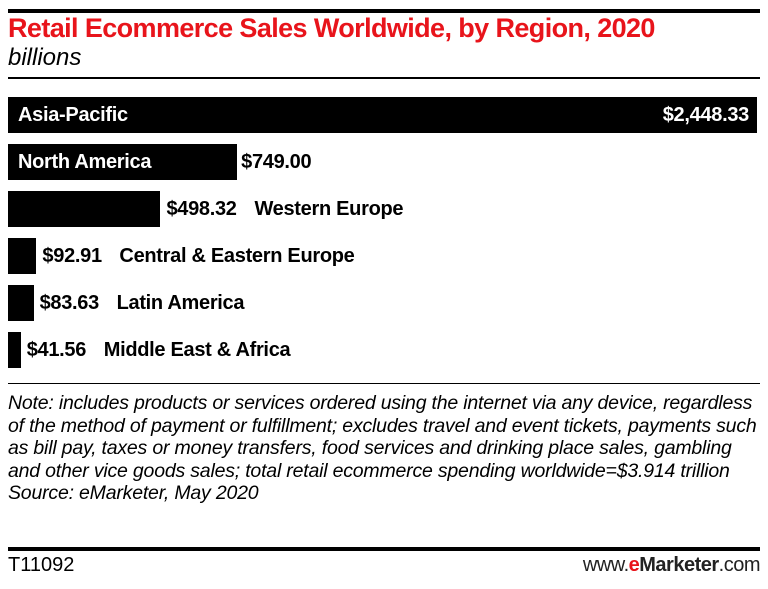 The width and height of the screenshot is (768, 589). What do you see at coordinates (329, 209) in the screenshot?
I see `category-label: Western Europe` at bounding box center [329, 209].